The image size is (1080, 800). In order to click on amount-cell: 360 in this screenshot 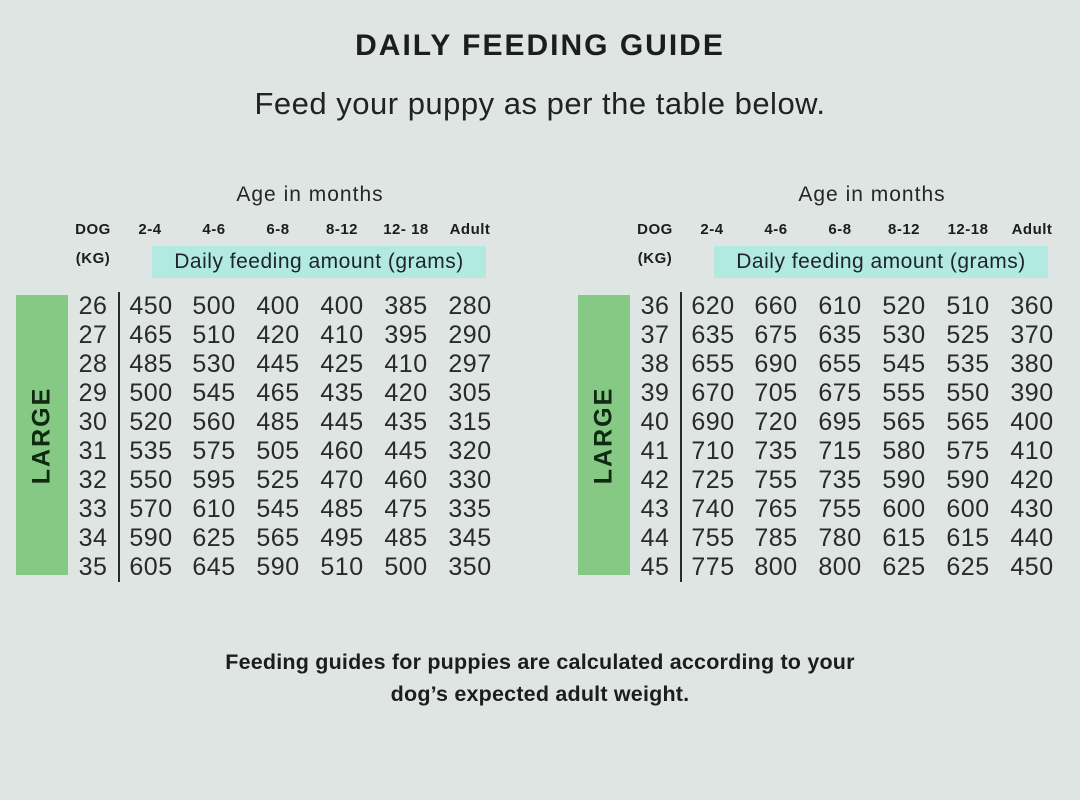, I will do `click(1032, 306)`.